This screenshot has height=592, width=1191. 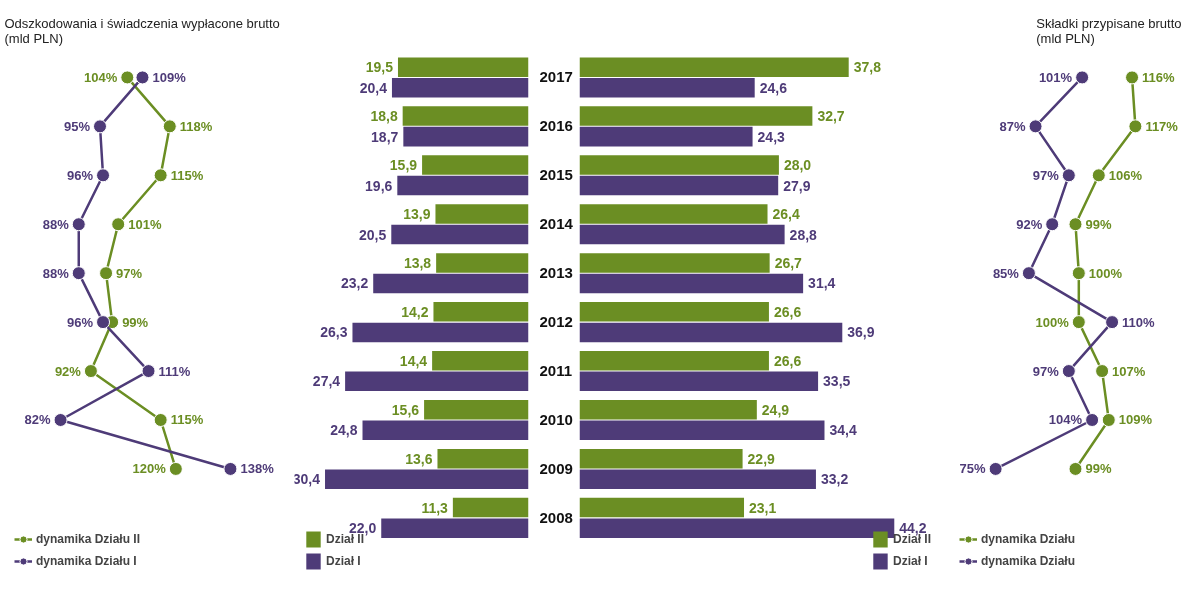 What do you see at coordinates (797, 165) in the screenshot?
I see `data-label: 28,0` at bounding box center [797, 165].